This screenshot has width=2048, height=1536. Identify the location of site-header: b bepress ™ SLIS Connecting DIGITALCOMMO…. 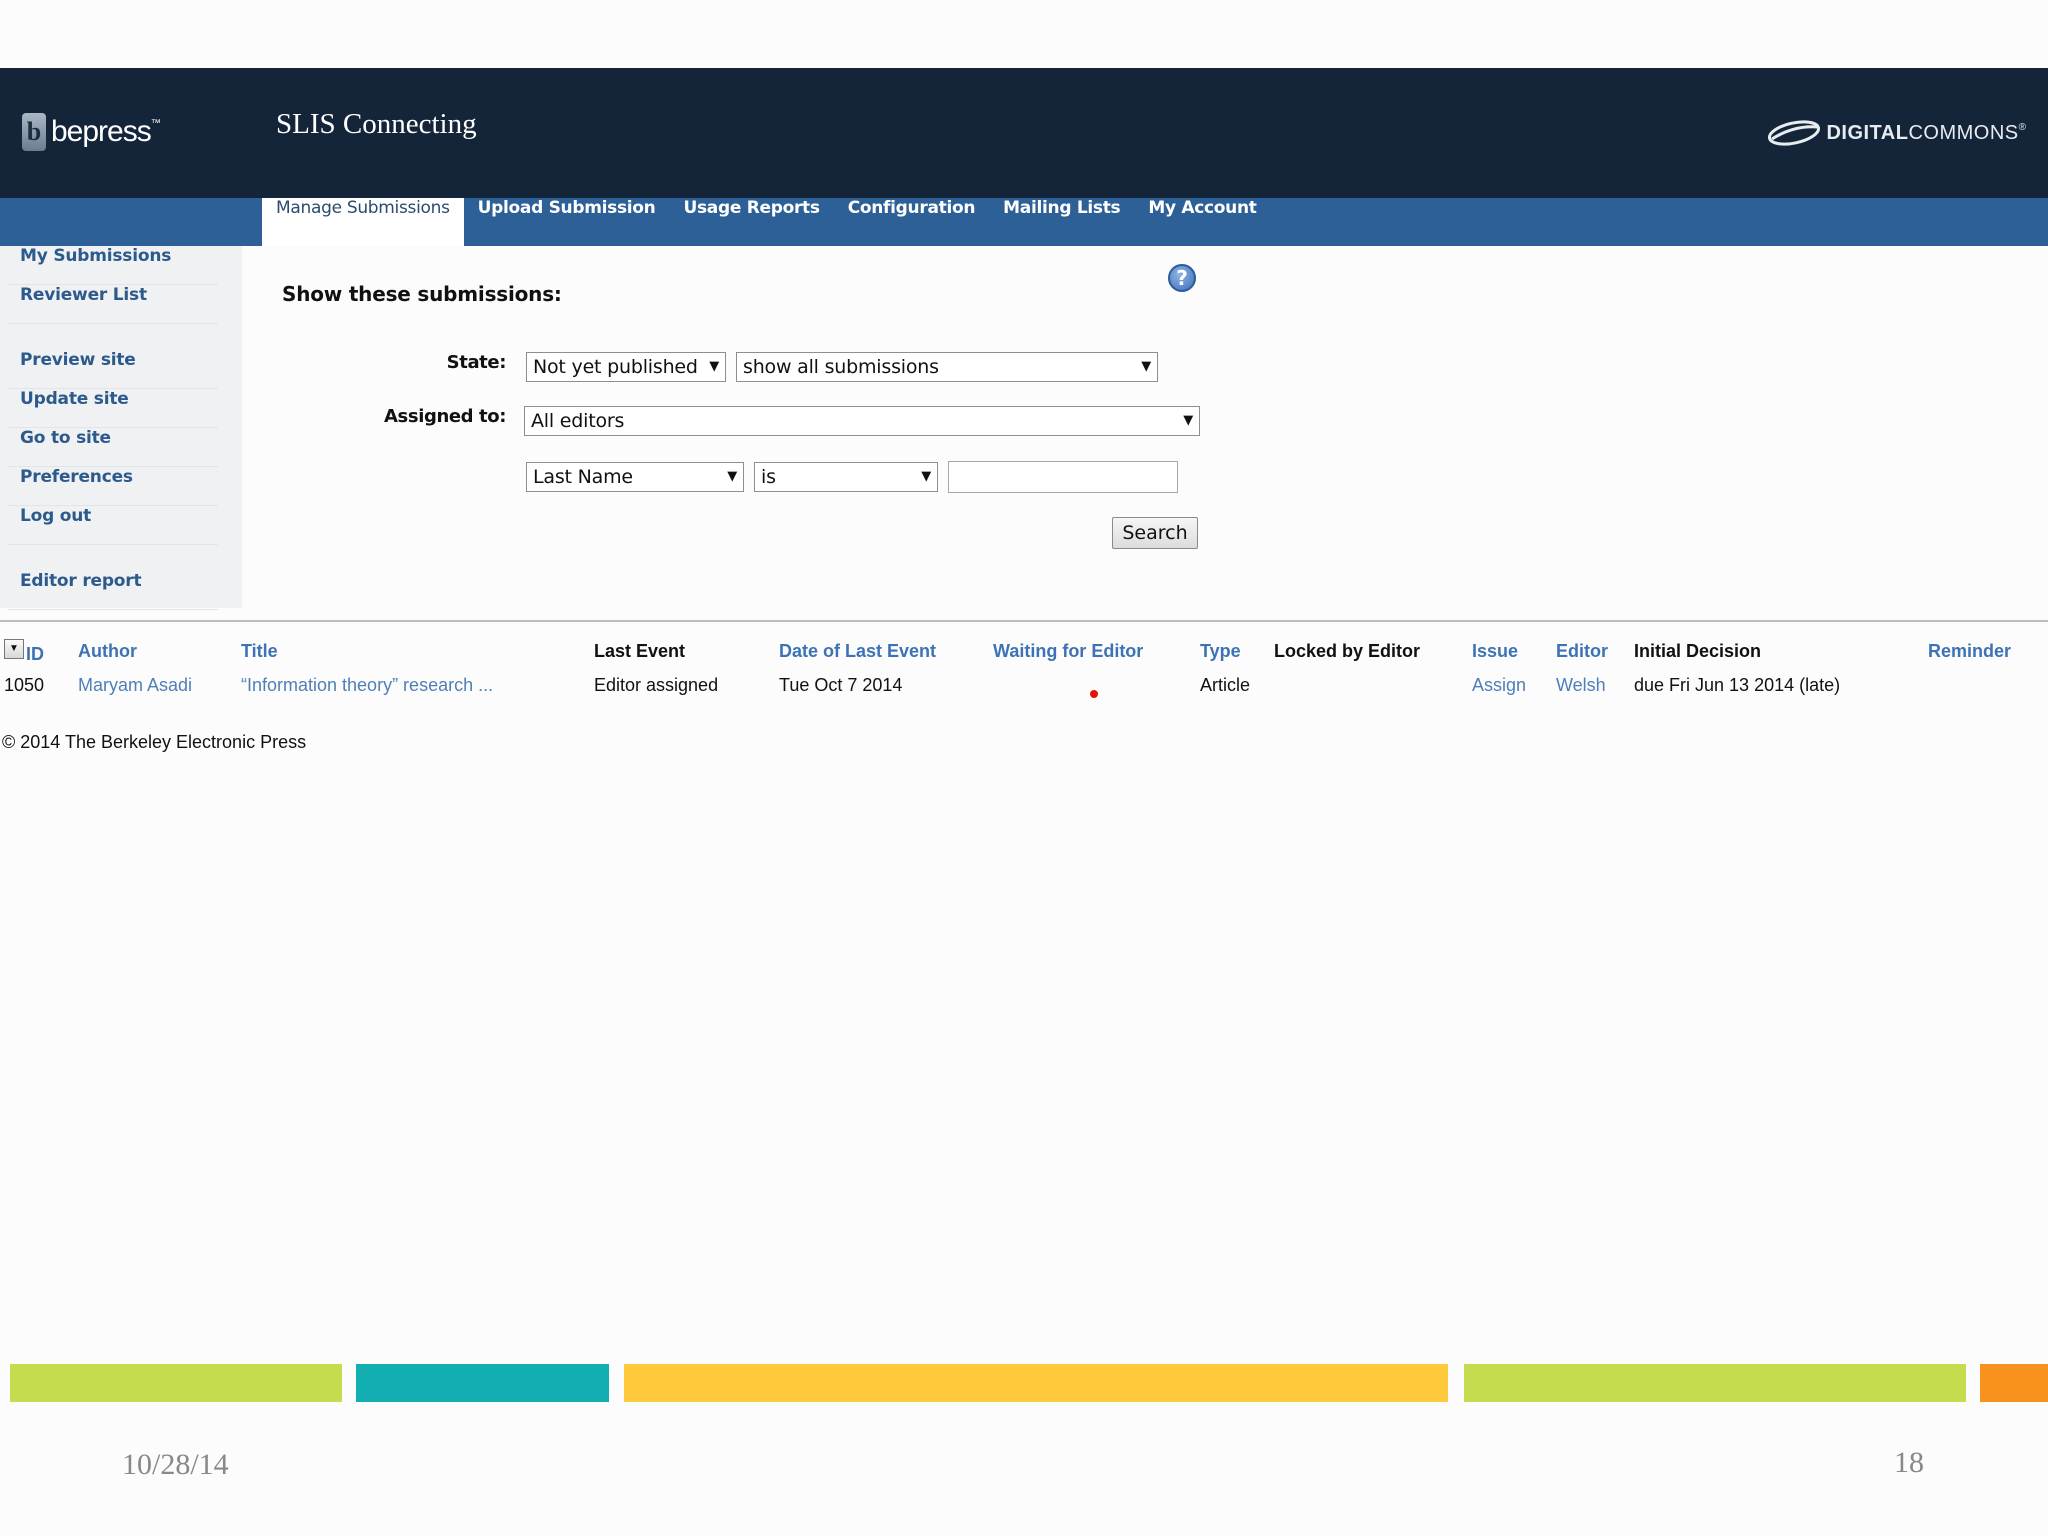
(1024, 133).